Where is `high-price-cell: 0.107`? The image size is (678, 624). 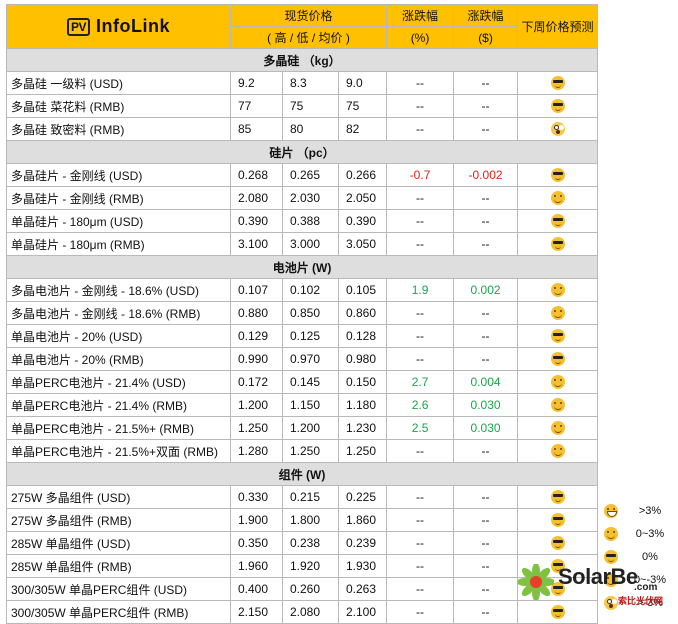
high-price-cell: 0.107 is located at coordinates (256, 290).